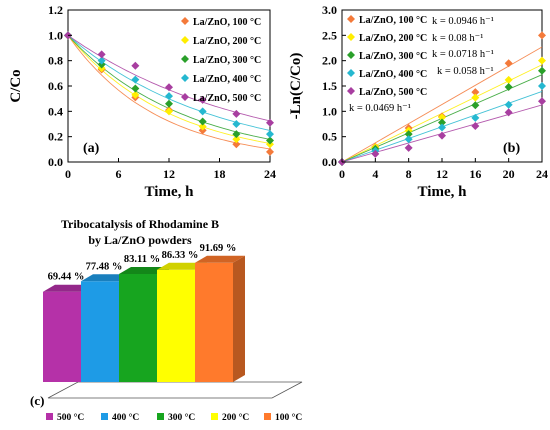  I want to click on x-axis-label-b: Time, h, so click(443, 192).